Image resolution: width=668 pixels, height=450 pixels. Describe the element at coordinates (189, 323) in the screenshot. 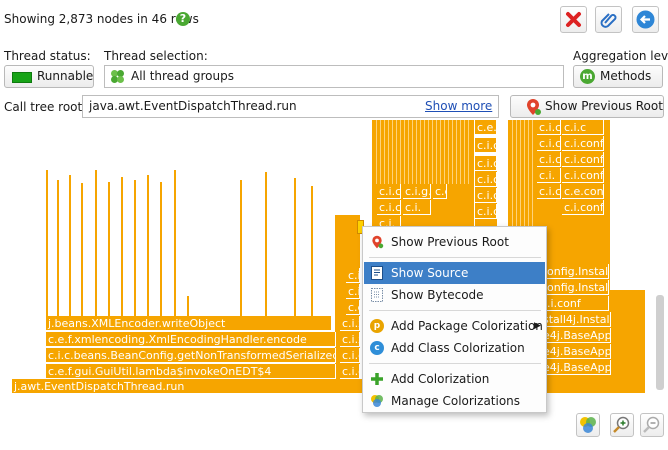

I see `flame-frame: j.beans.XMLEncoder.writeObject` at that location.